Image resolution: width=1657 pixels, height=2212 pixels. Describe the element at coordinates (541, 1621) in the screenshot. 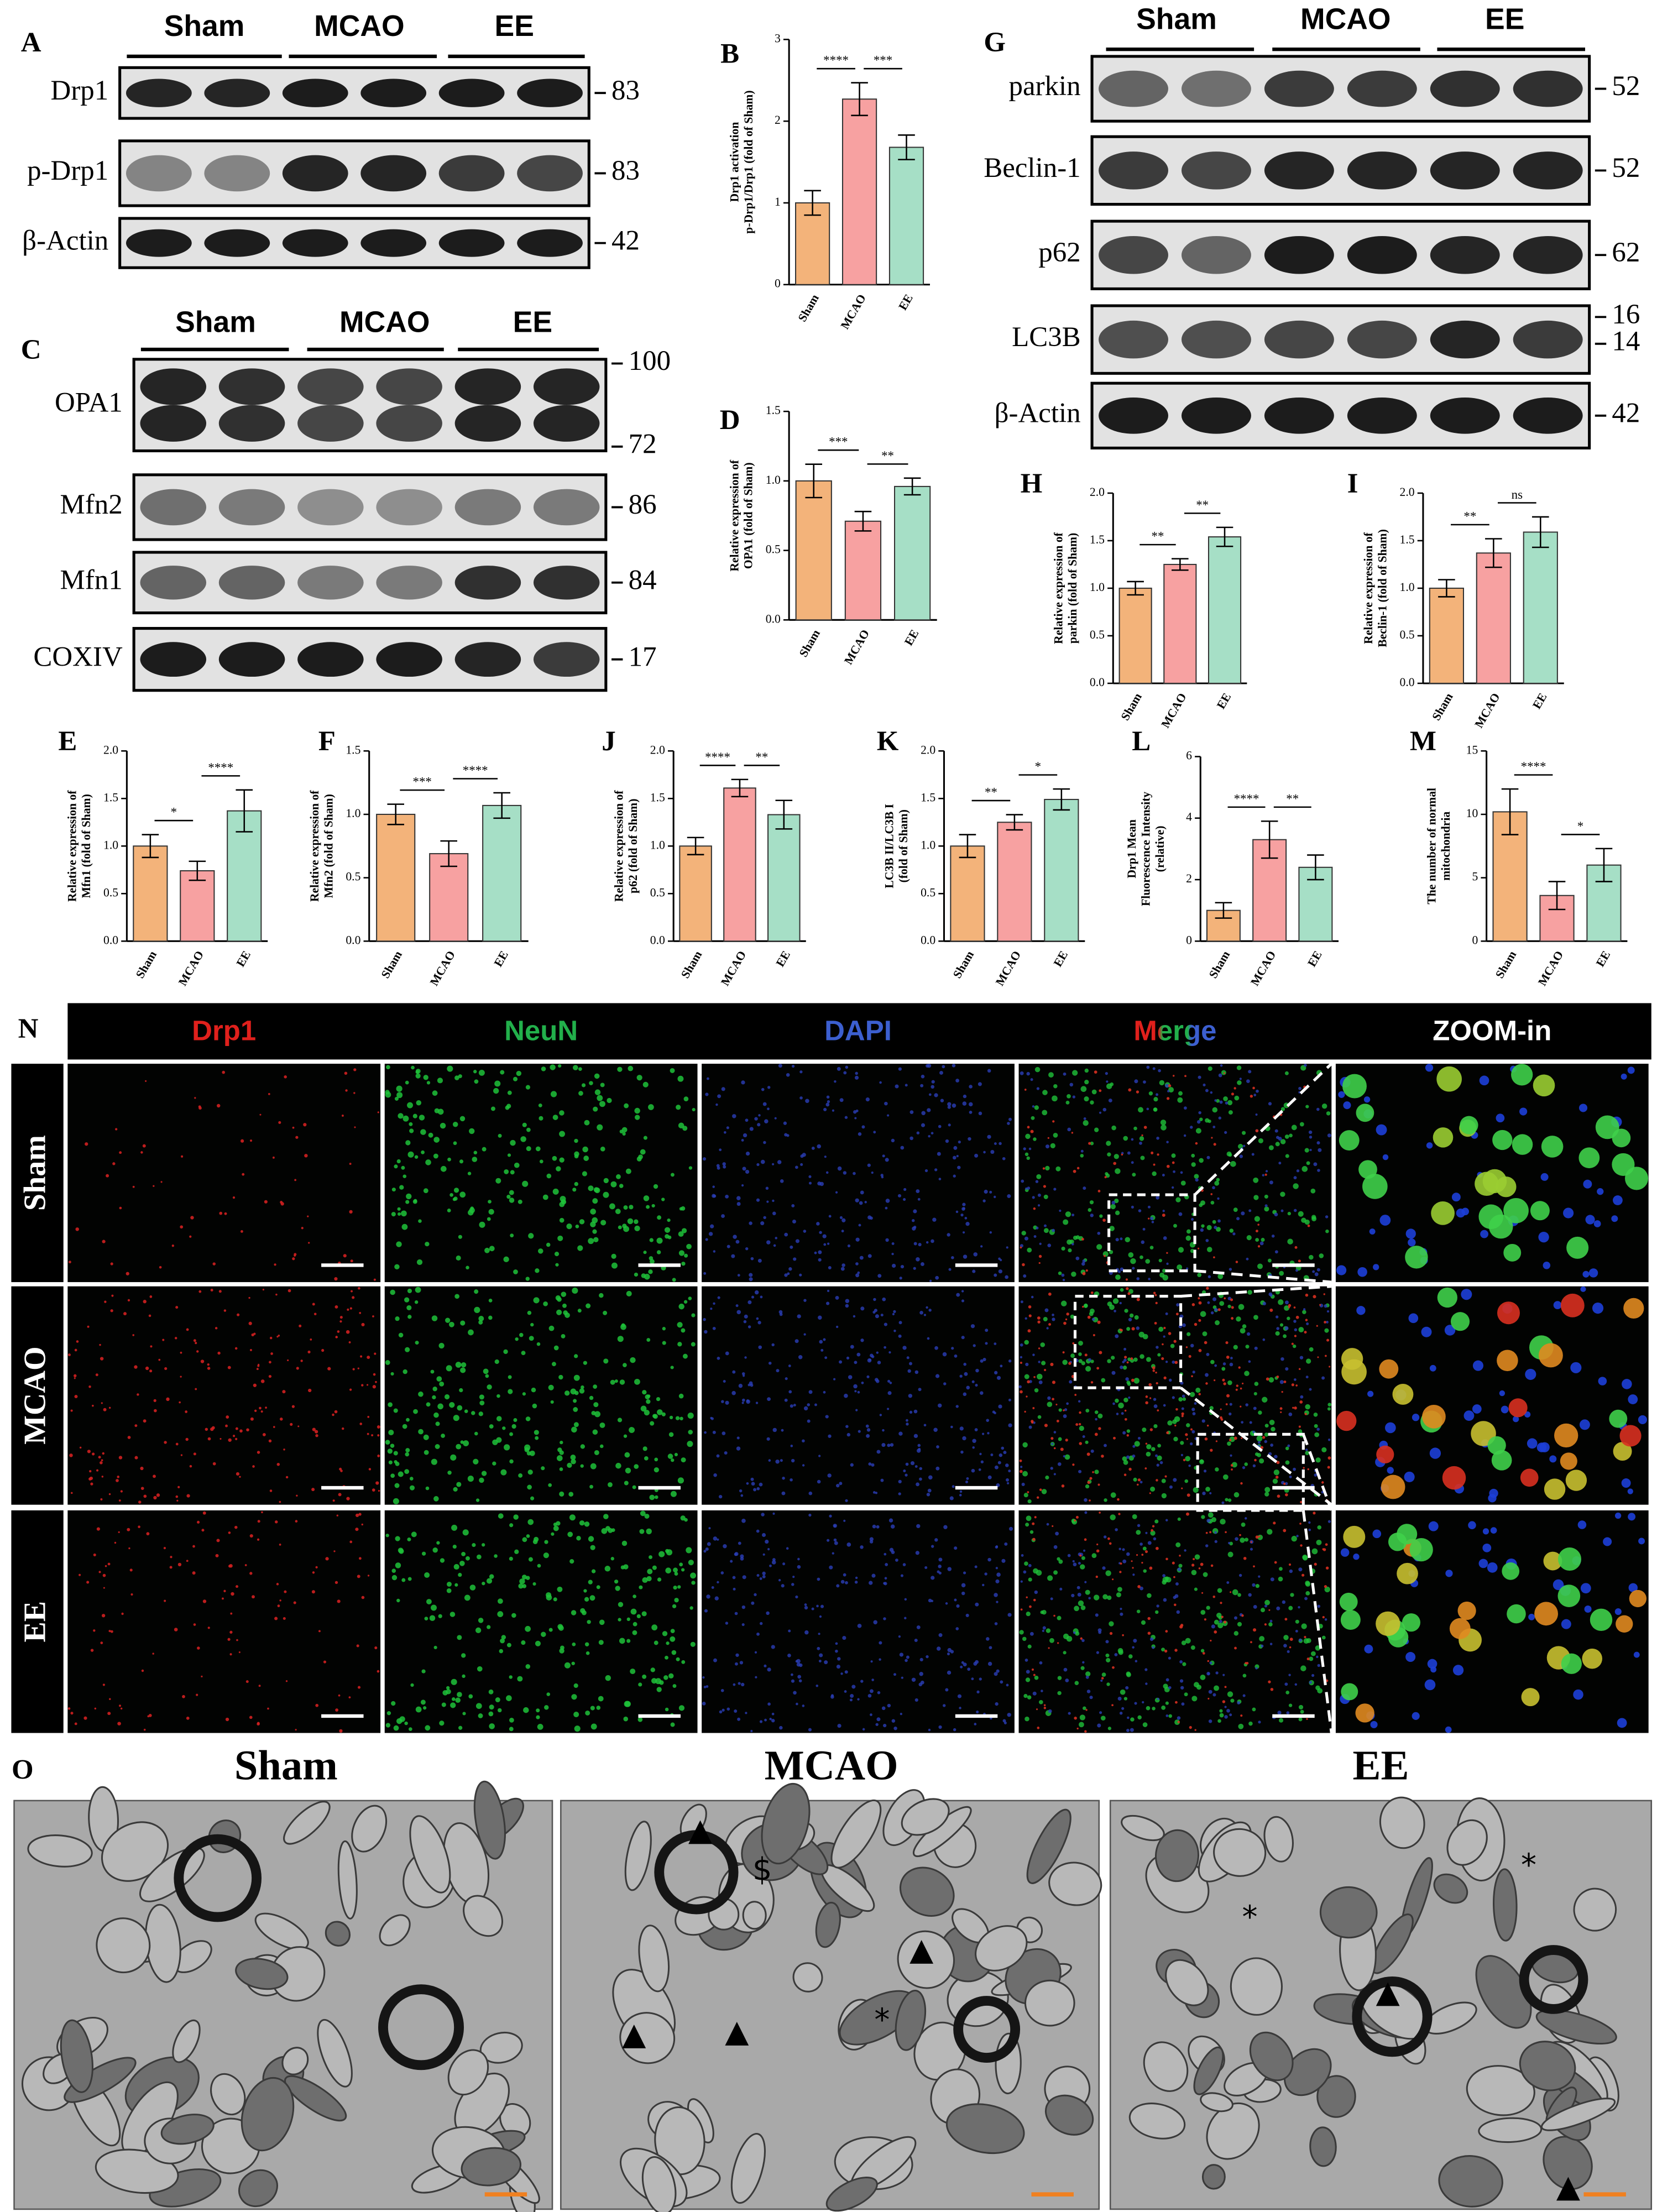

I see `micrograph` at that location.